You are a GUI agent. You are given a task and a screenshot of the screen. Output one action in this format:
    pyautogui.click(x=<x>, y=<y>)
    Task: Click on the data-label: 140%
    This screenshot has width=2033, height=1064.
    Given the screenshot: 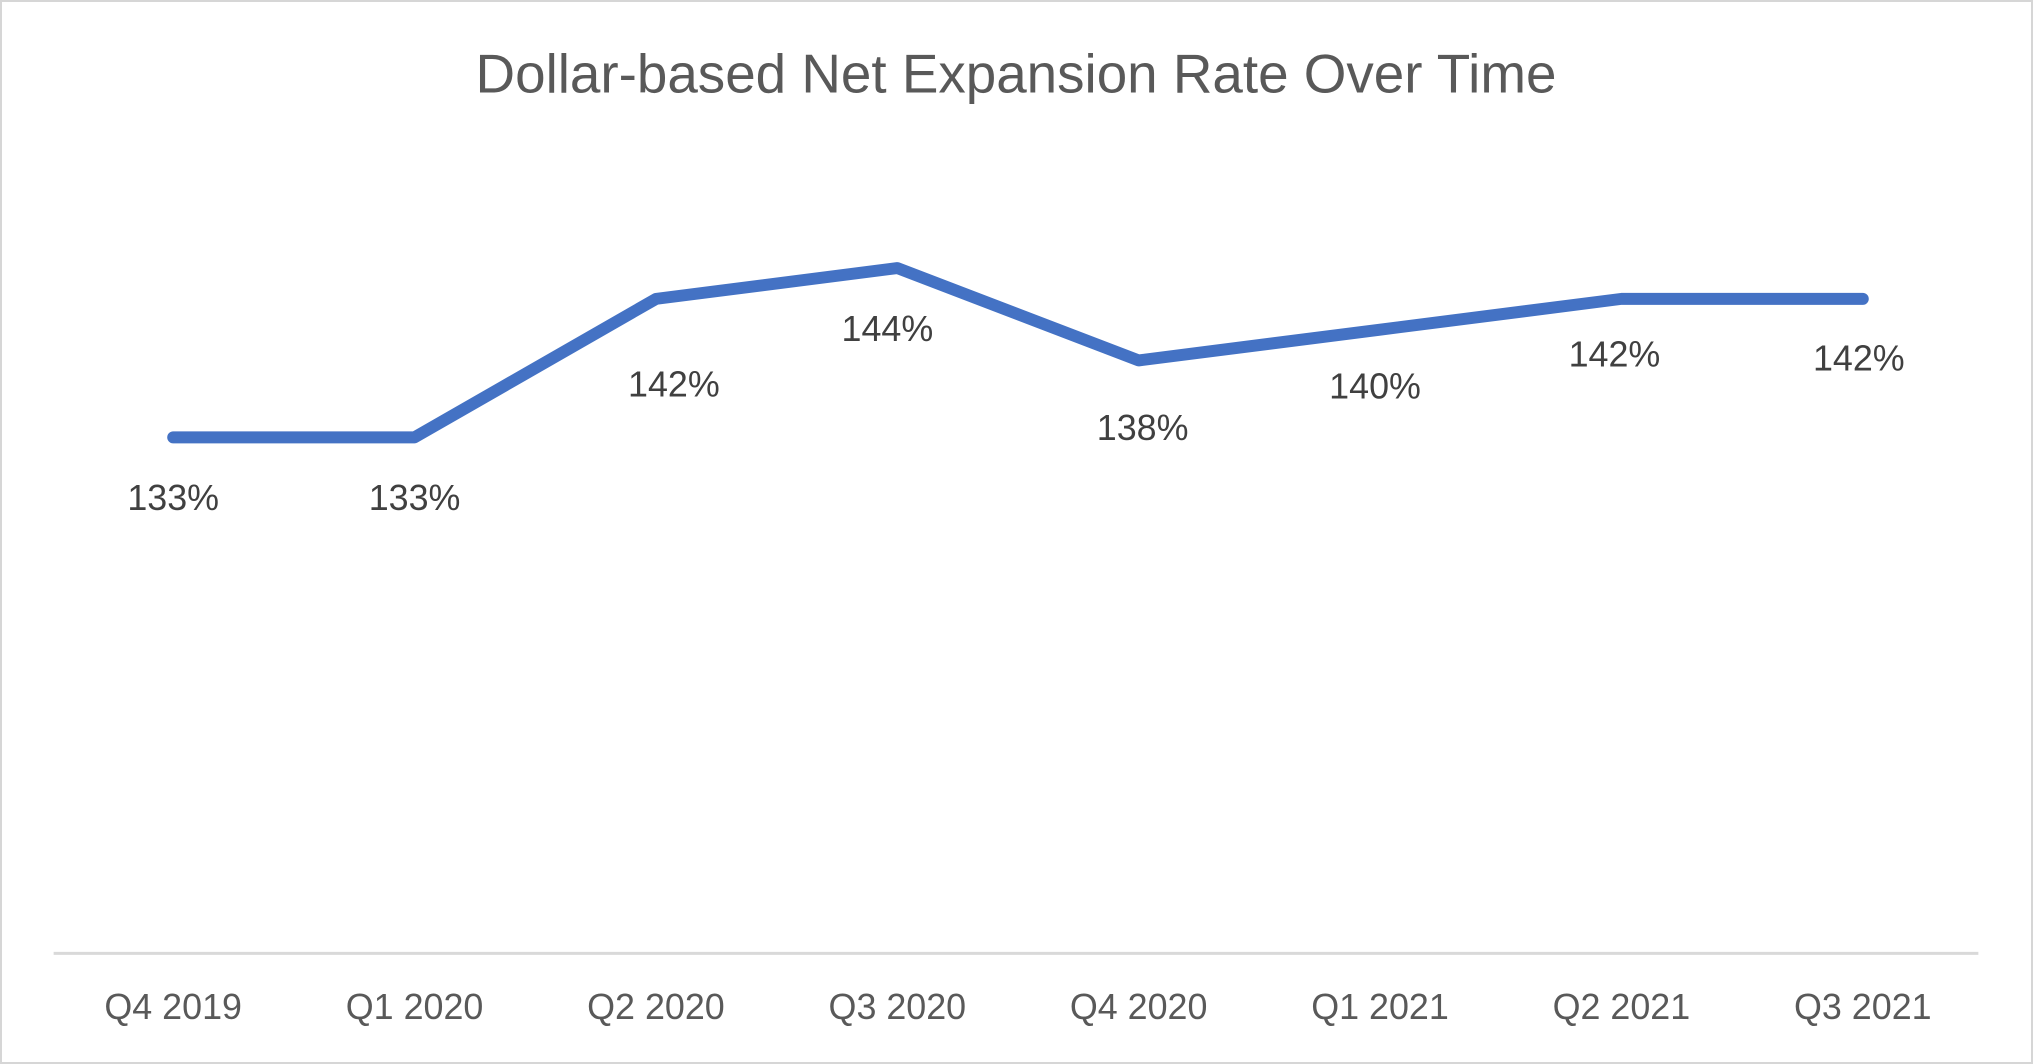 What is the action you would take?
    pyautogui.click(x=1375, y=386)
    